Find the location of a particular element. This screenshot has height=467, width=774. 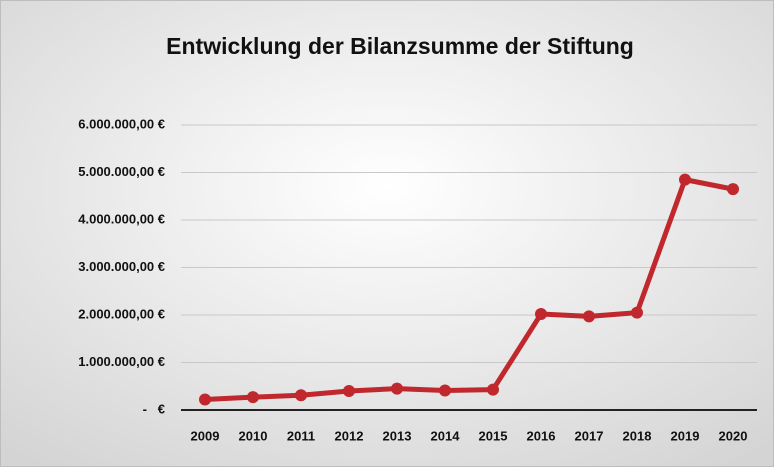

x-tick-label: 2020 is located at coordinates (733, 435).